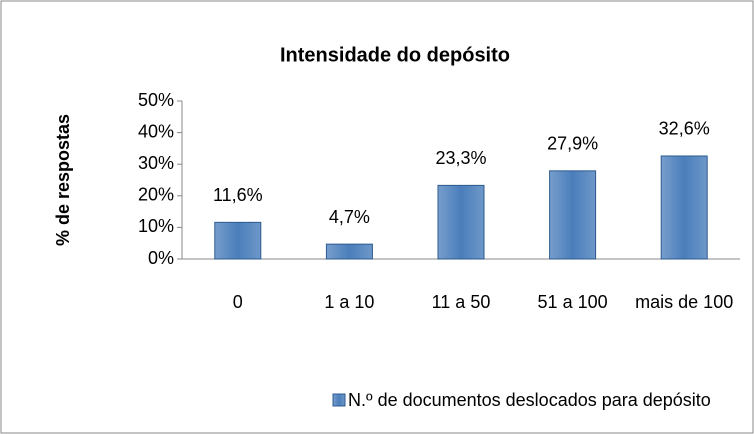  Describe the element at coordinates (238, 195) in the screenshot. I see `data-label: 11,6%` at that location.